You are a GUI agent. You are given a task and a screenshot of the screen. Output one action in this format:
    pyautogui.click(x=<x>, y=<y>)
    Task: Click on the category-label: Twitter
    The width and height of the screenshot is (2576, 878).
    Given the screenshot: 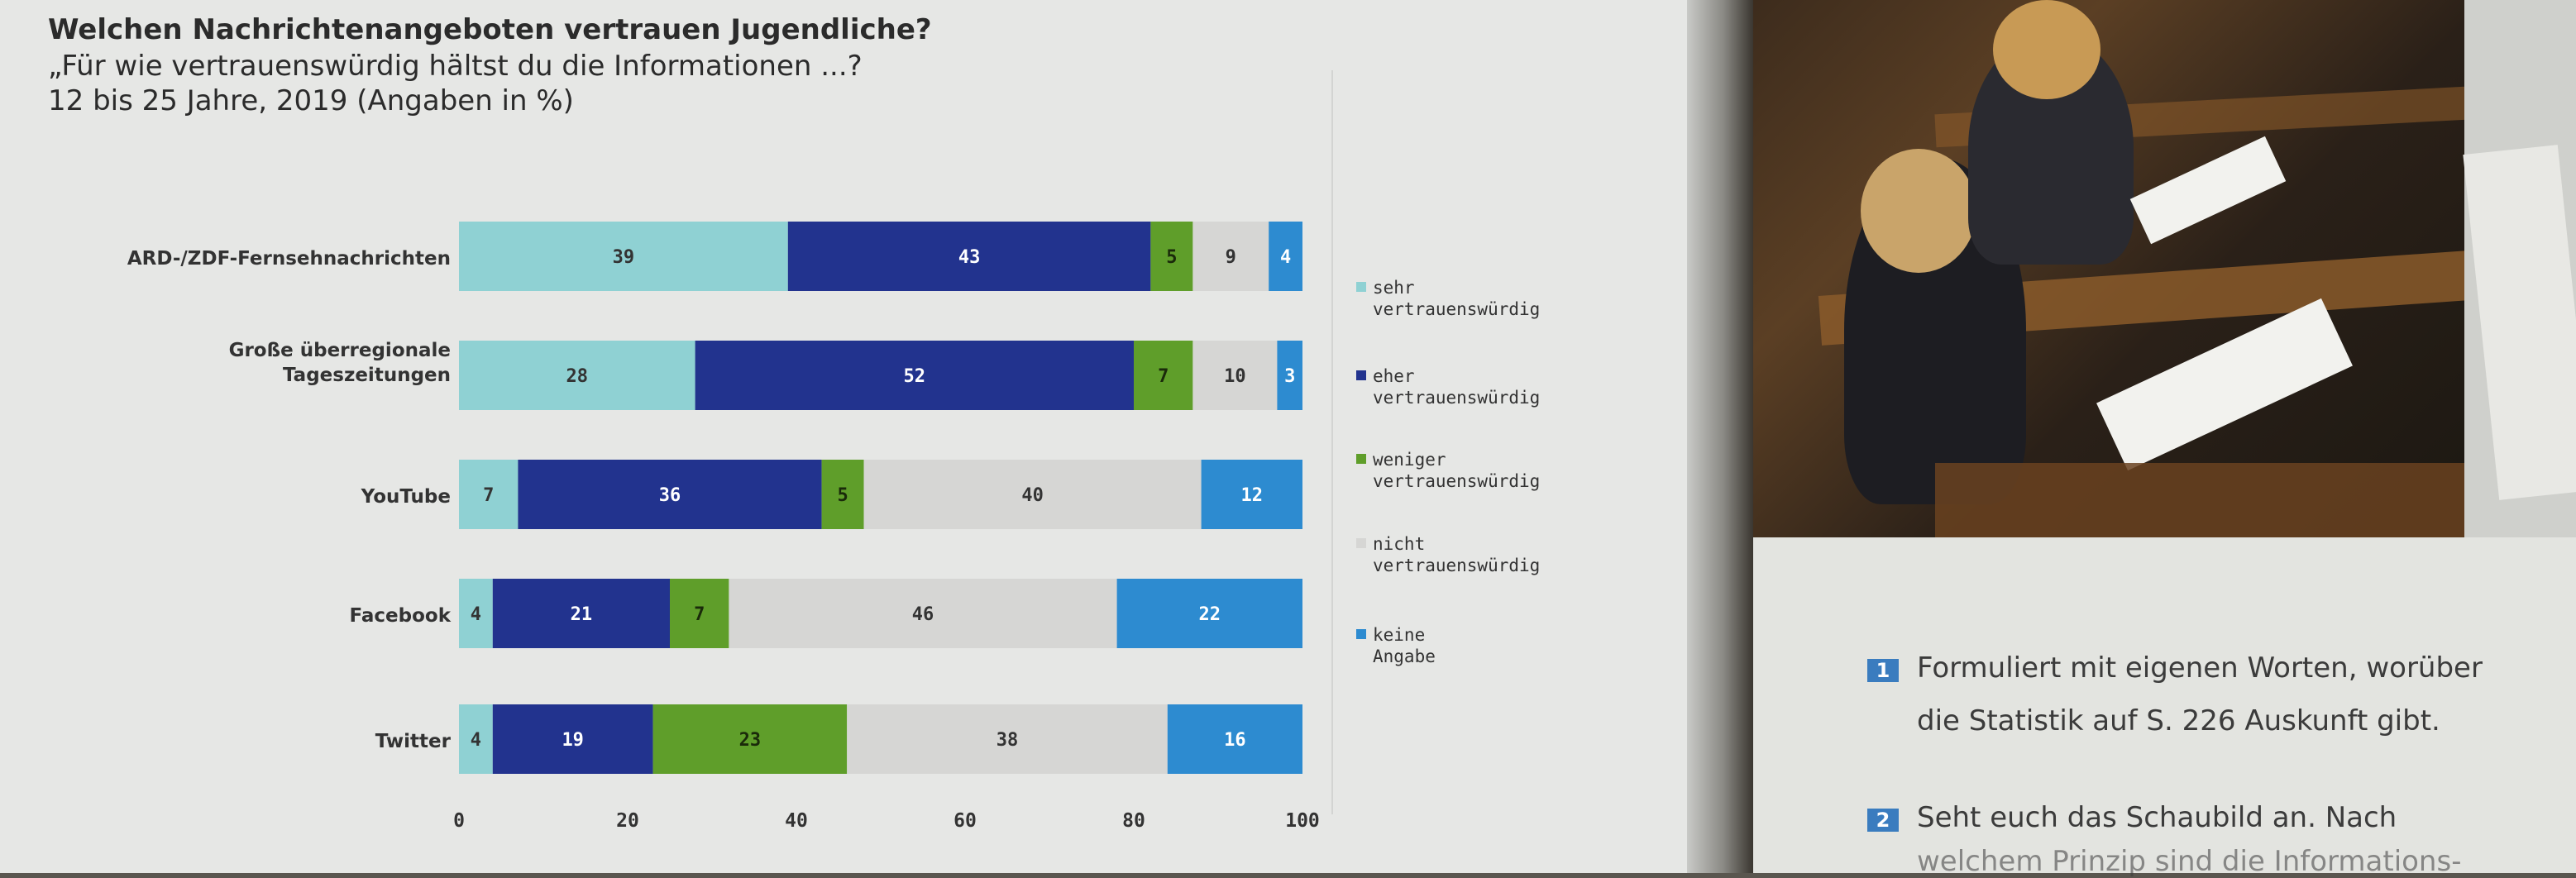 What is the action you would take?
    pyautogui.click(x=413, y=741)
    